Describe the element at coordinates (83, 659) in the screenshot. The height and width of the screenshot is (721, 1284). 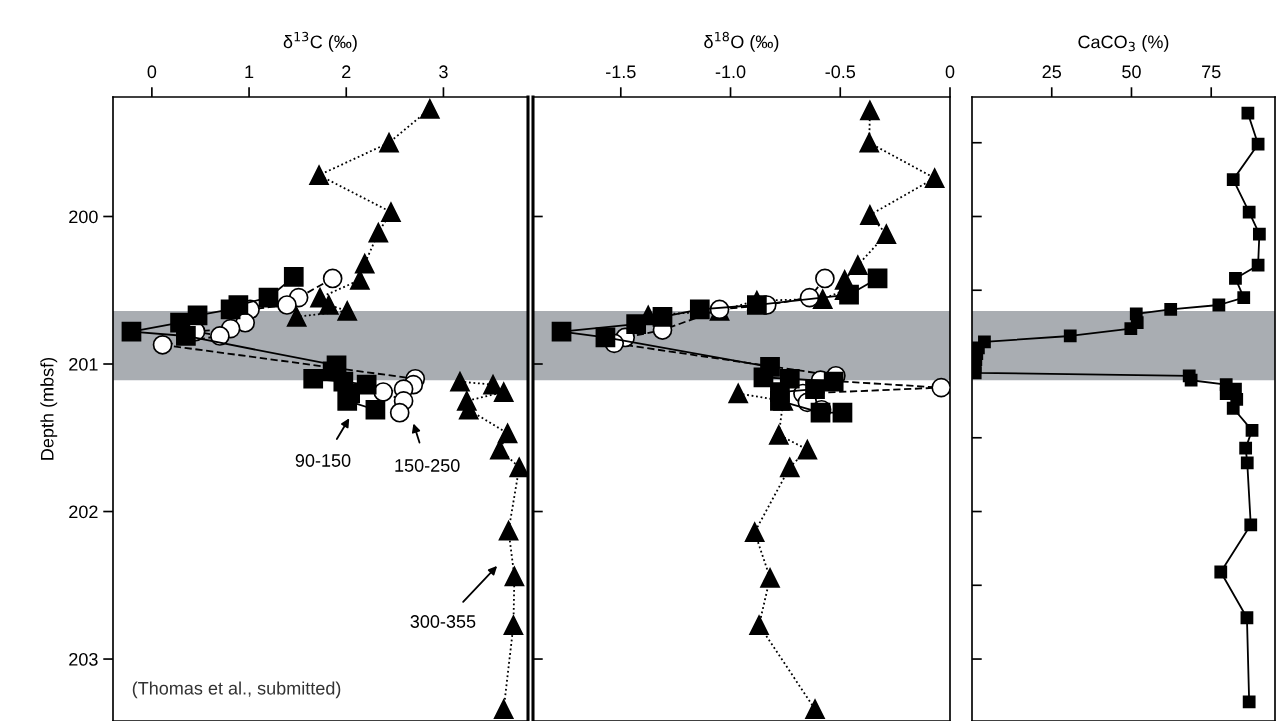
I see `y-tick-label: 203` at that location.